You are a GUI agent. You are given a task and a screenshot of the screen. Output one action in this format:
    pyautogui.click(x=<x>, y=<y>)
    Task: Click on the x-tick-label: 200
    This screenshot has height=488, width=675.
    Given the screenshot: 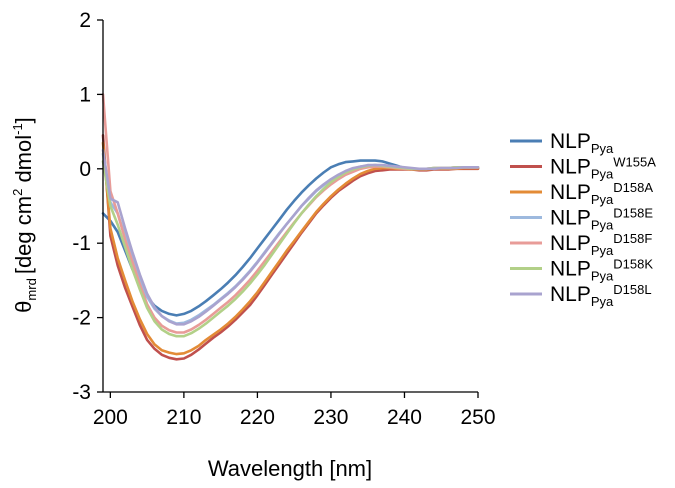 What is the action you would take?
    pyautogui.click(x=110, y=417)
    